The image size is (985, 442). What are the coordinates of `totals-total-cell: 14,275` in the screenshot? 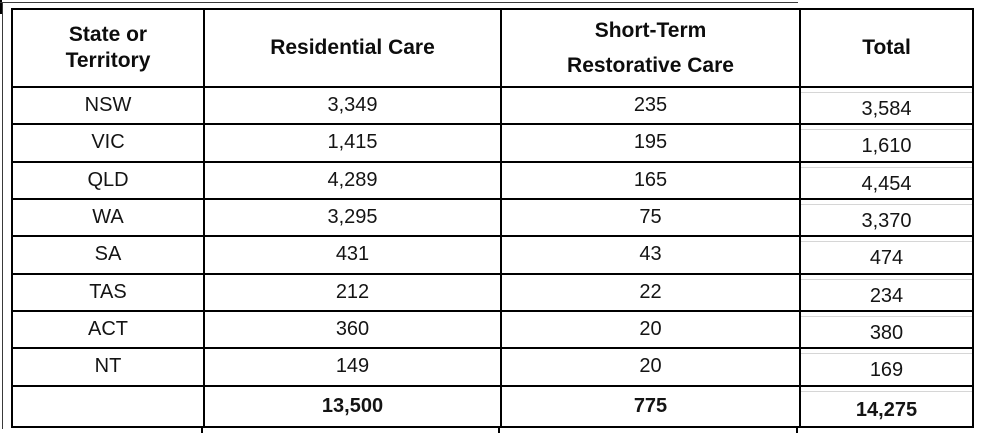 It's located at (886, 406).